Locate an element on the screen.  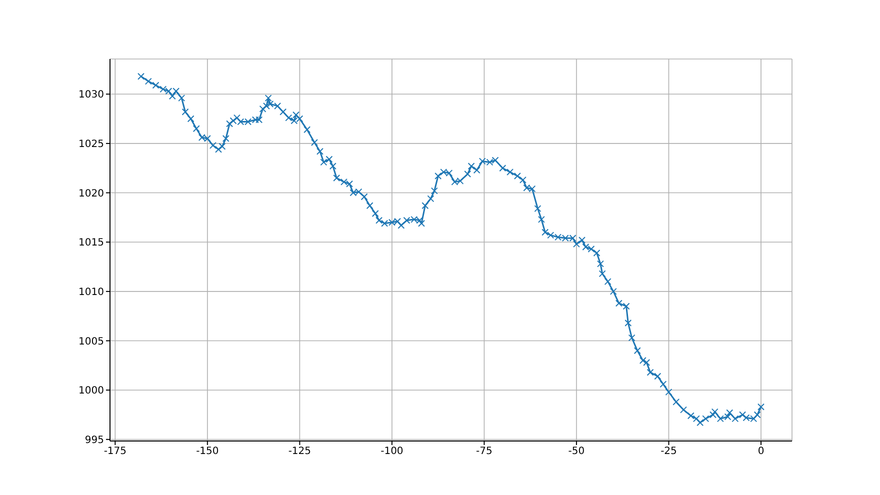
x-tick-label: -25 is located at coordinates (668, 452).